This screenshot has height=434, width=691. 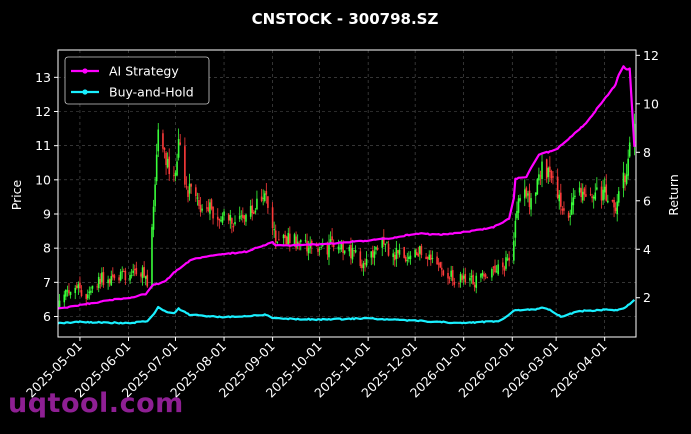 What do you see at coordinates (647, 249) in the screenshot?
I see `y-tick-label-right: 4` at bounding box center [647, 249].